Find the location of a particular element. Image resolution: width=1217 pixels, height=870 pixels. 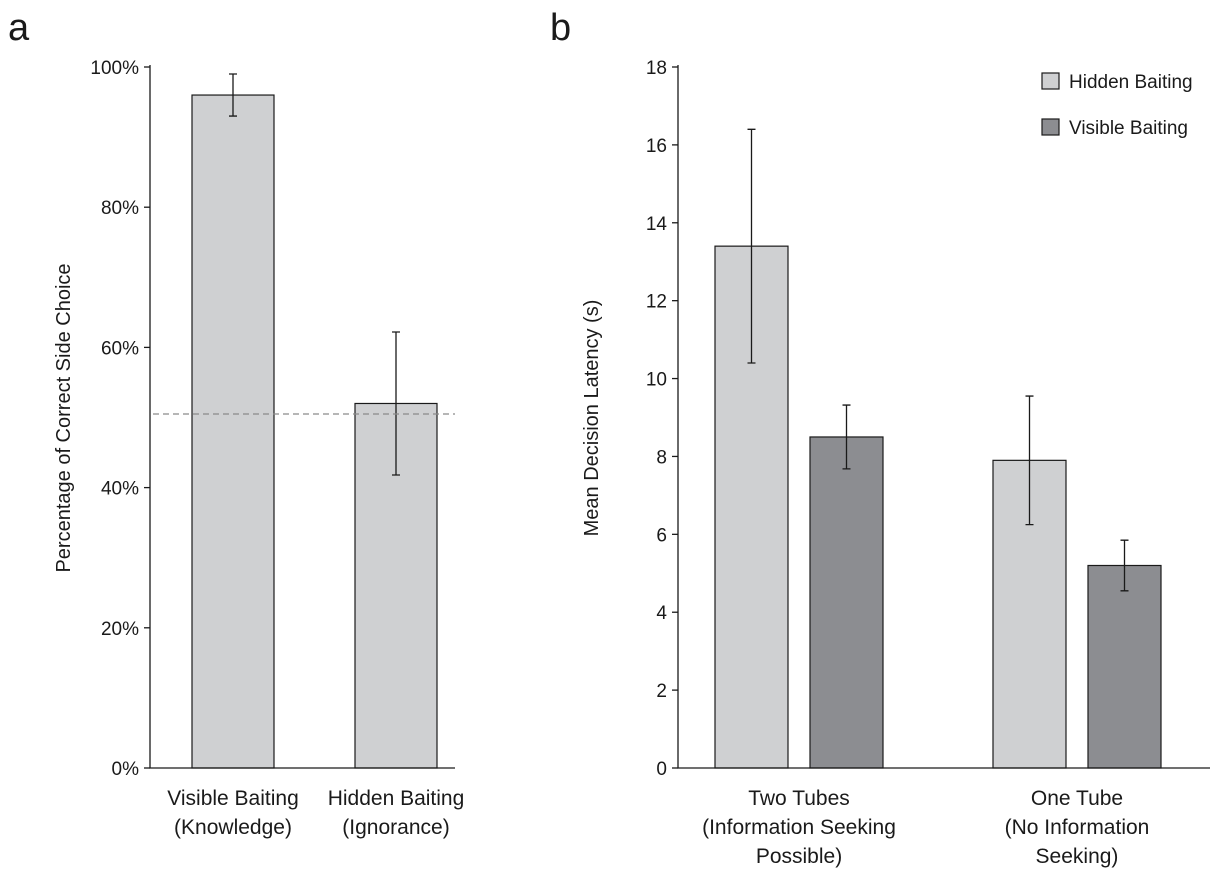

x-category-label: One Tube is located at coordinates (1077, 798).